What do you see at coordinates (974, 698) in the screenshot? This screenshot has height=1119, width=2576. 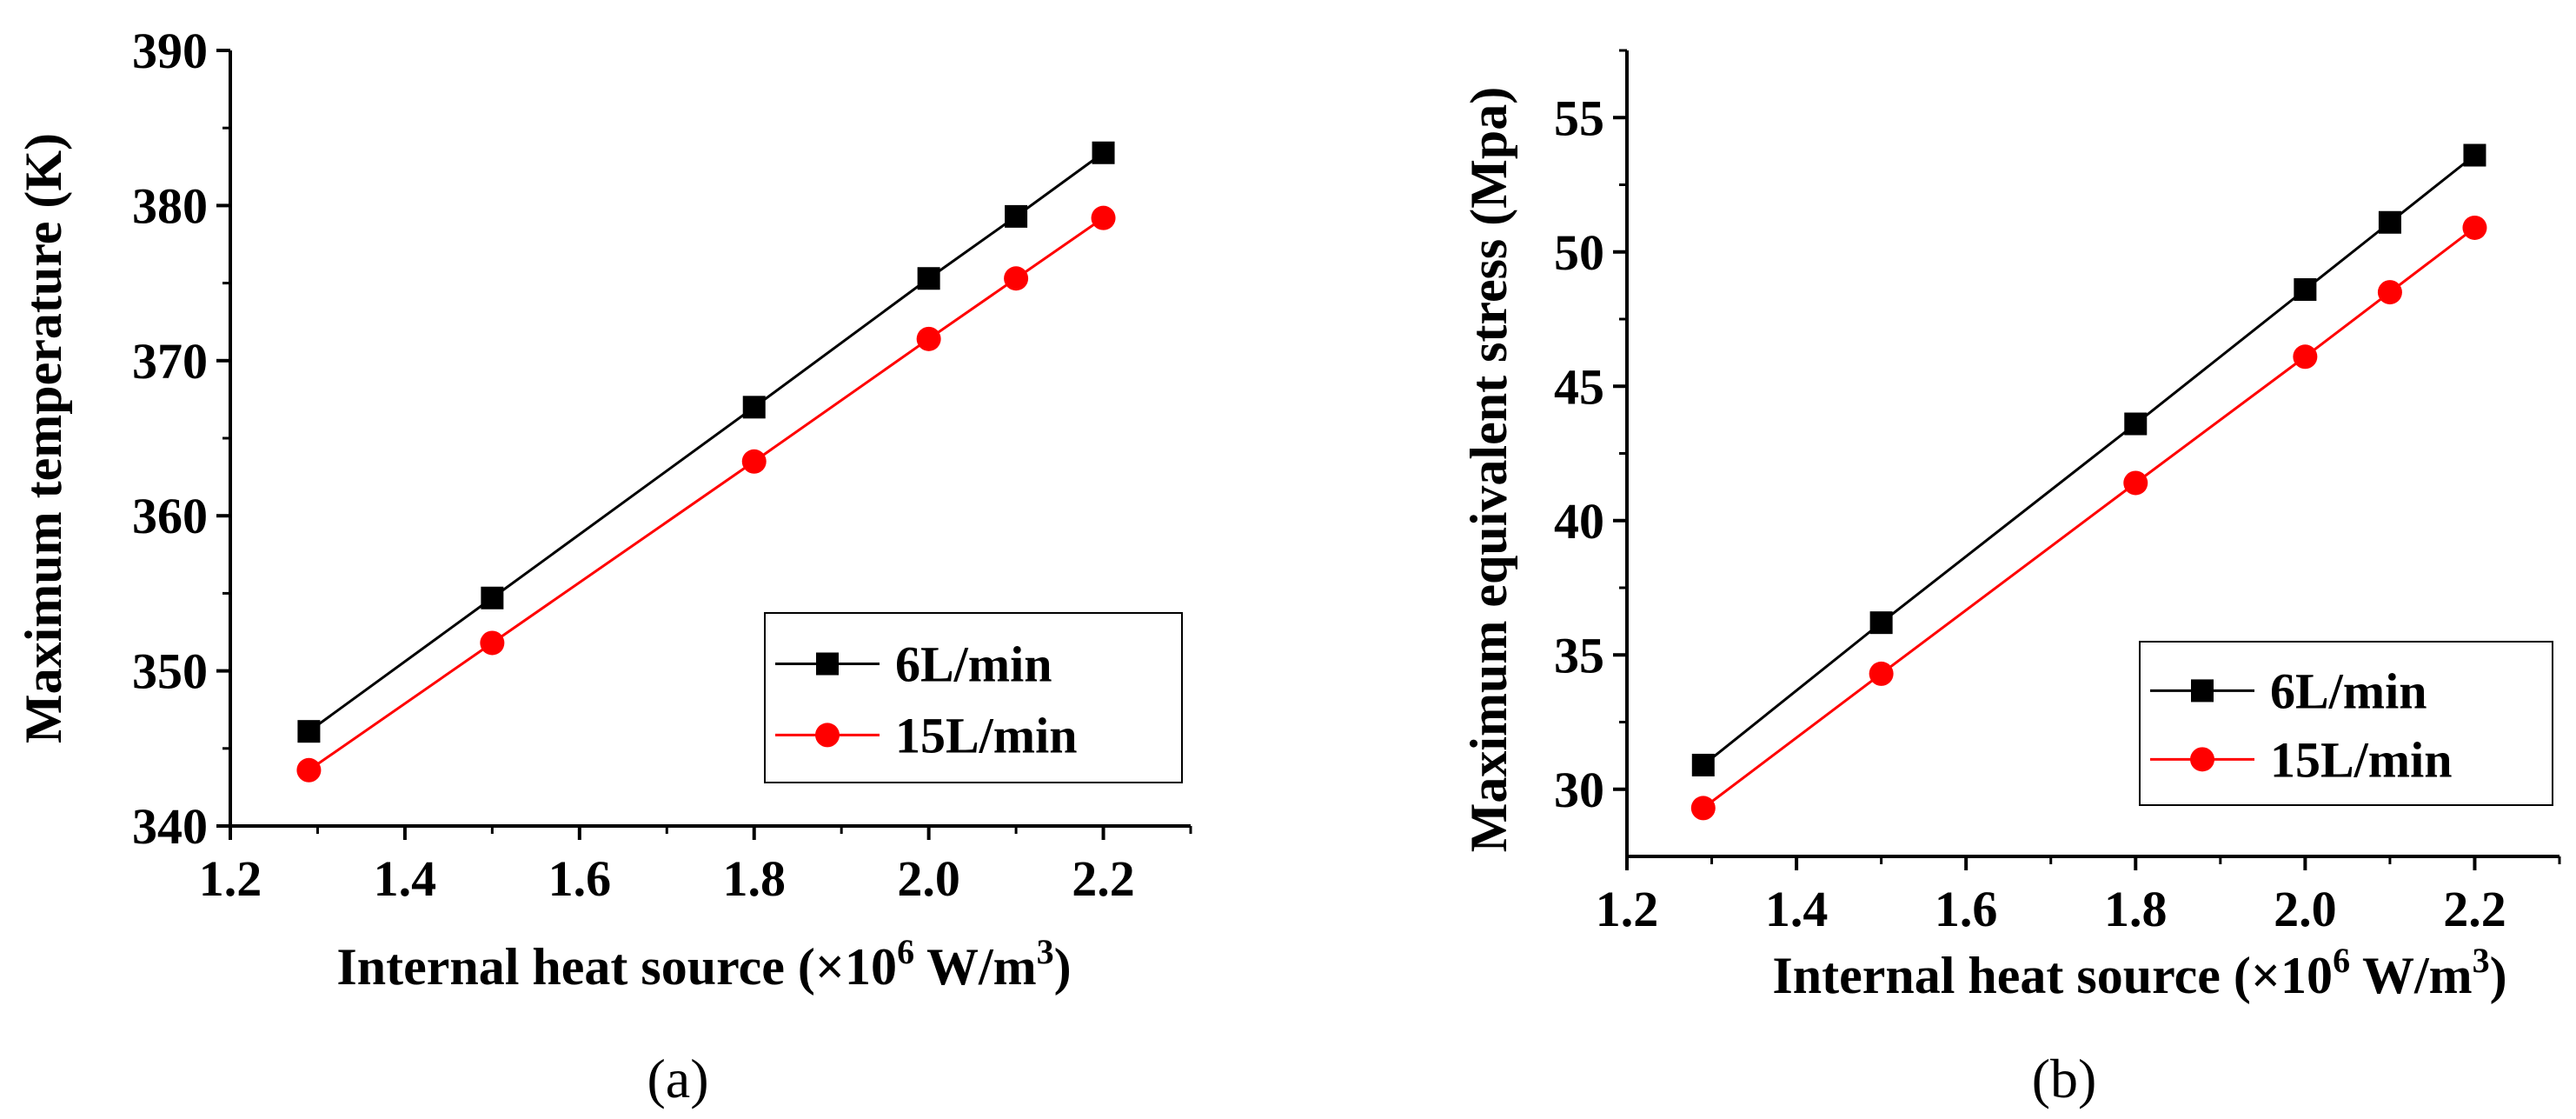 I see `legend-box-a` at bounding box center [974, 698].